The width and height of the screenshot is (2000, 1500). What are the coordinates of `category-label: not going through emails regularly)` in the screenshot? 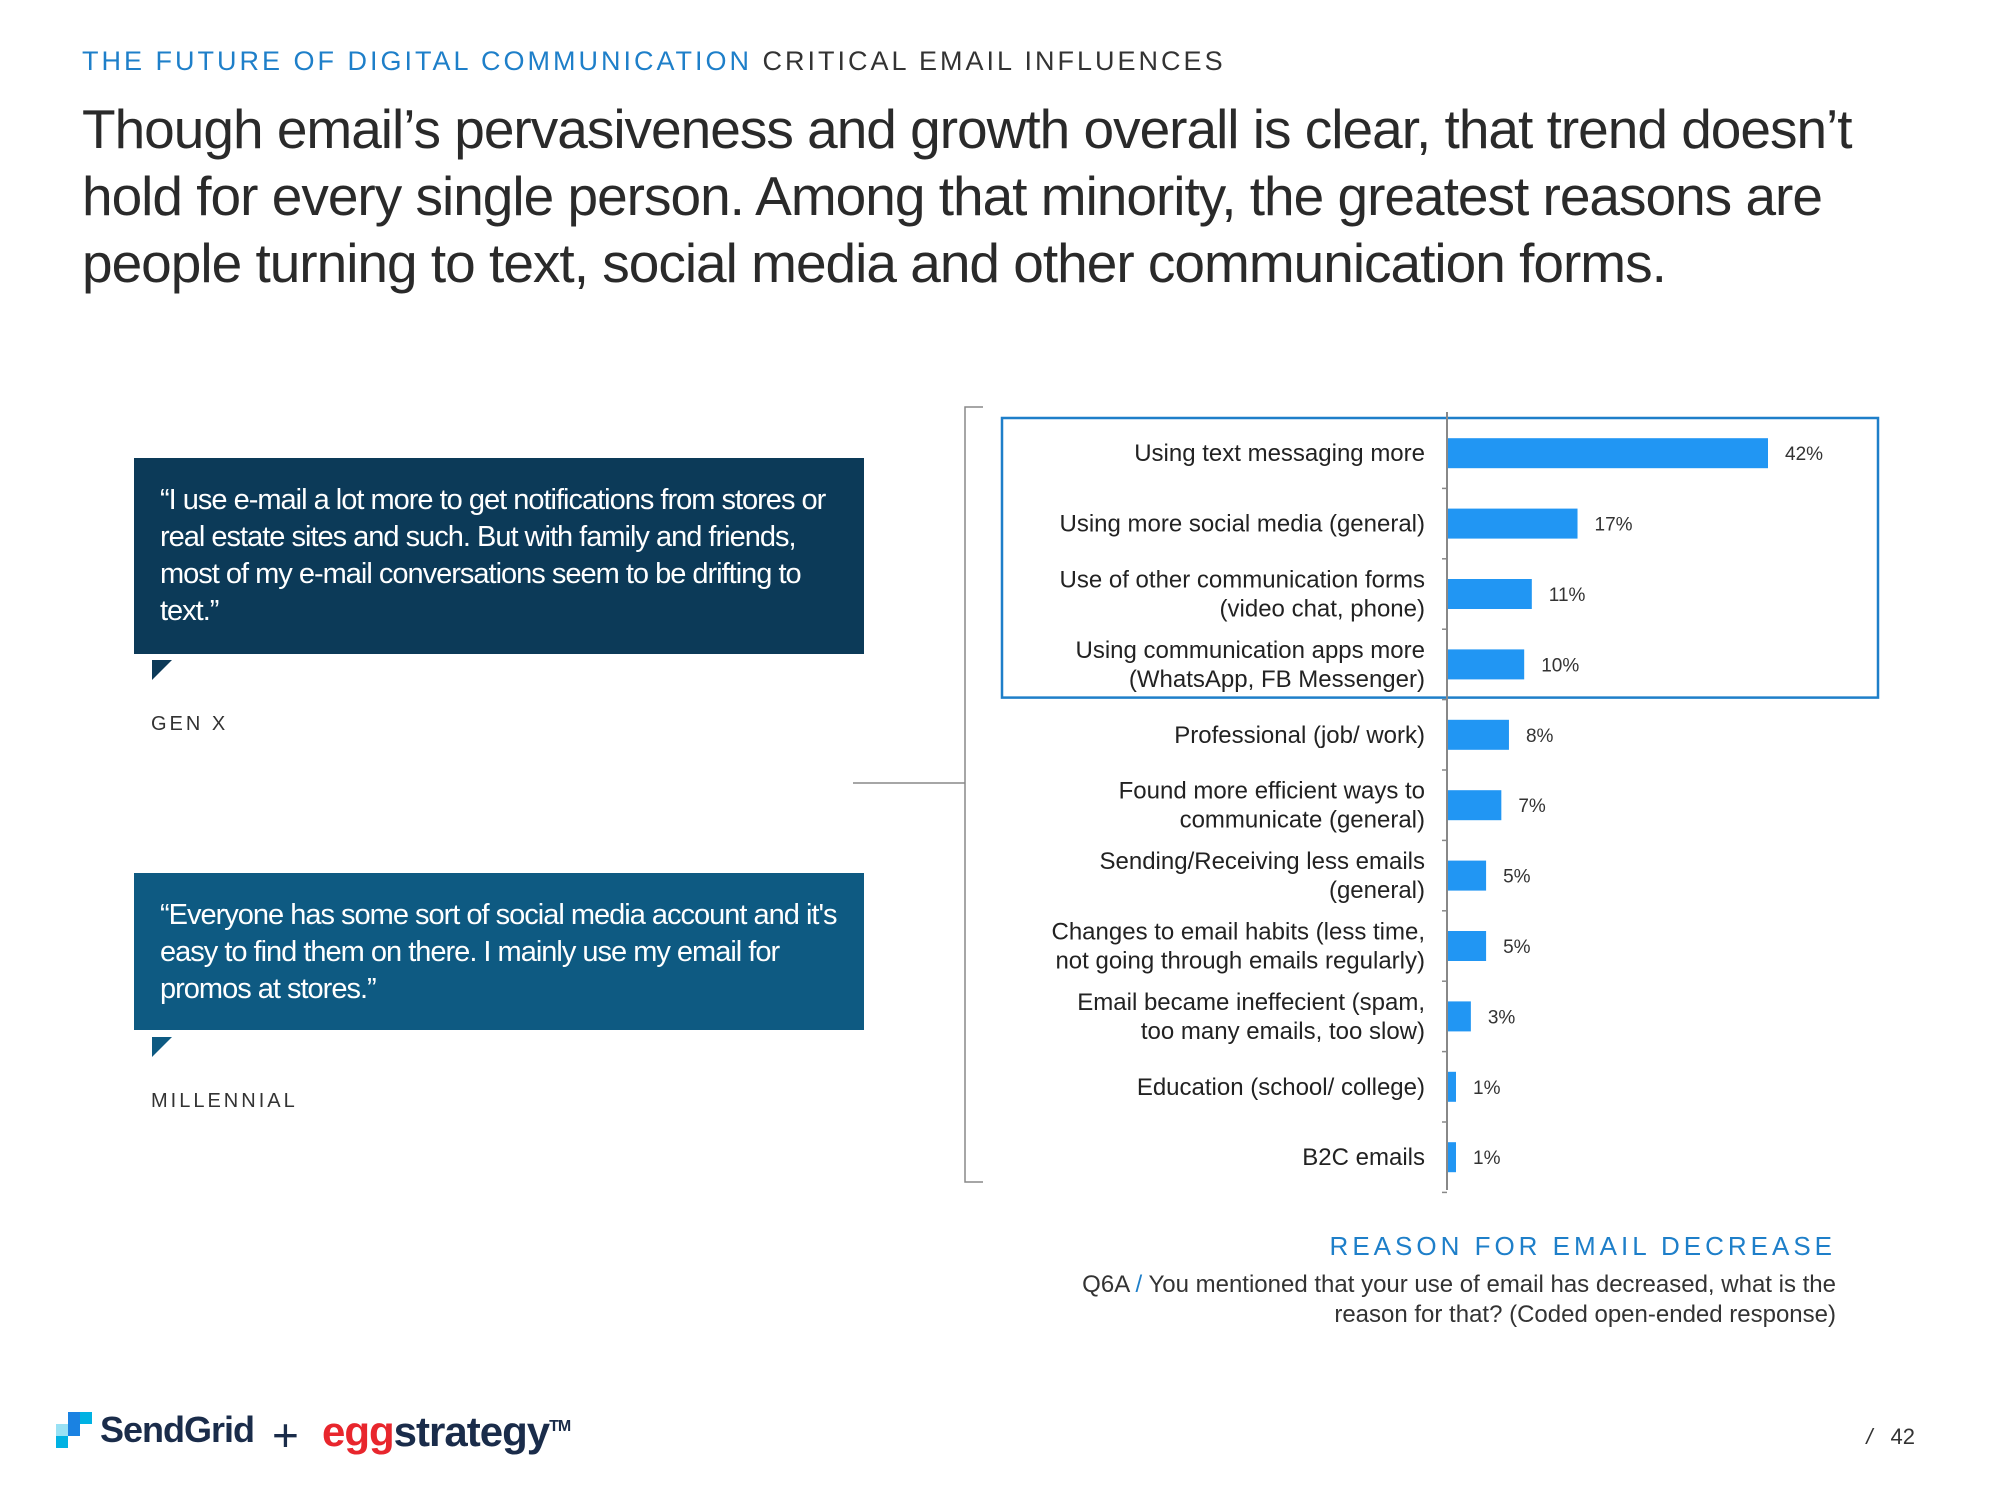 It's located at (1240, 961).